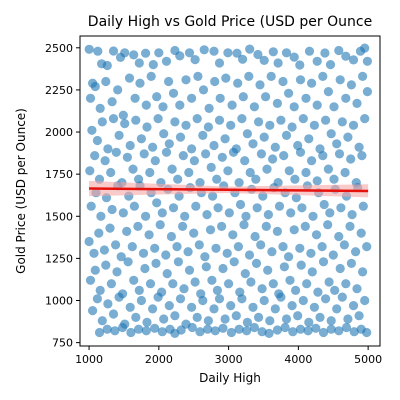  Describe the element at coordinates (59, 301) in the screenshot. I see `y-tick-label: 1000` at that location.